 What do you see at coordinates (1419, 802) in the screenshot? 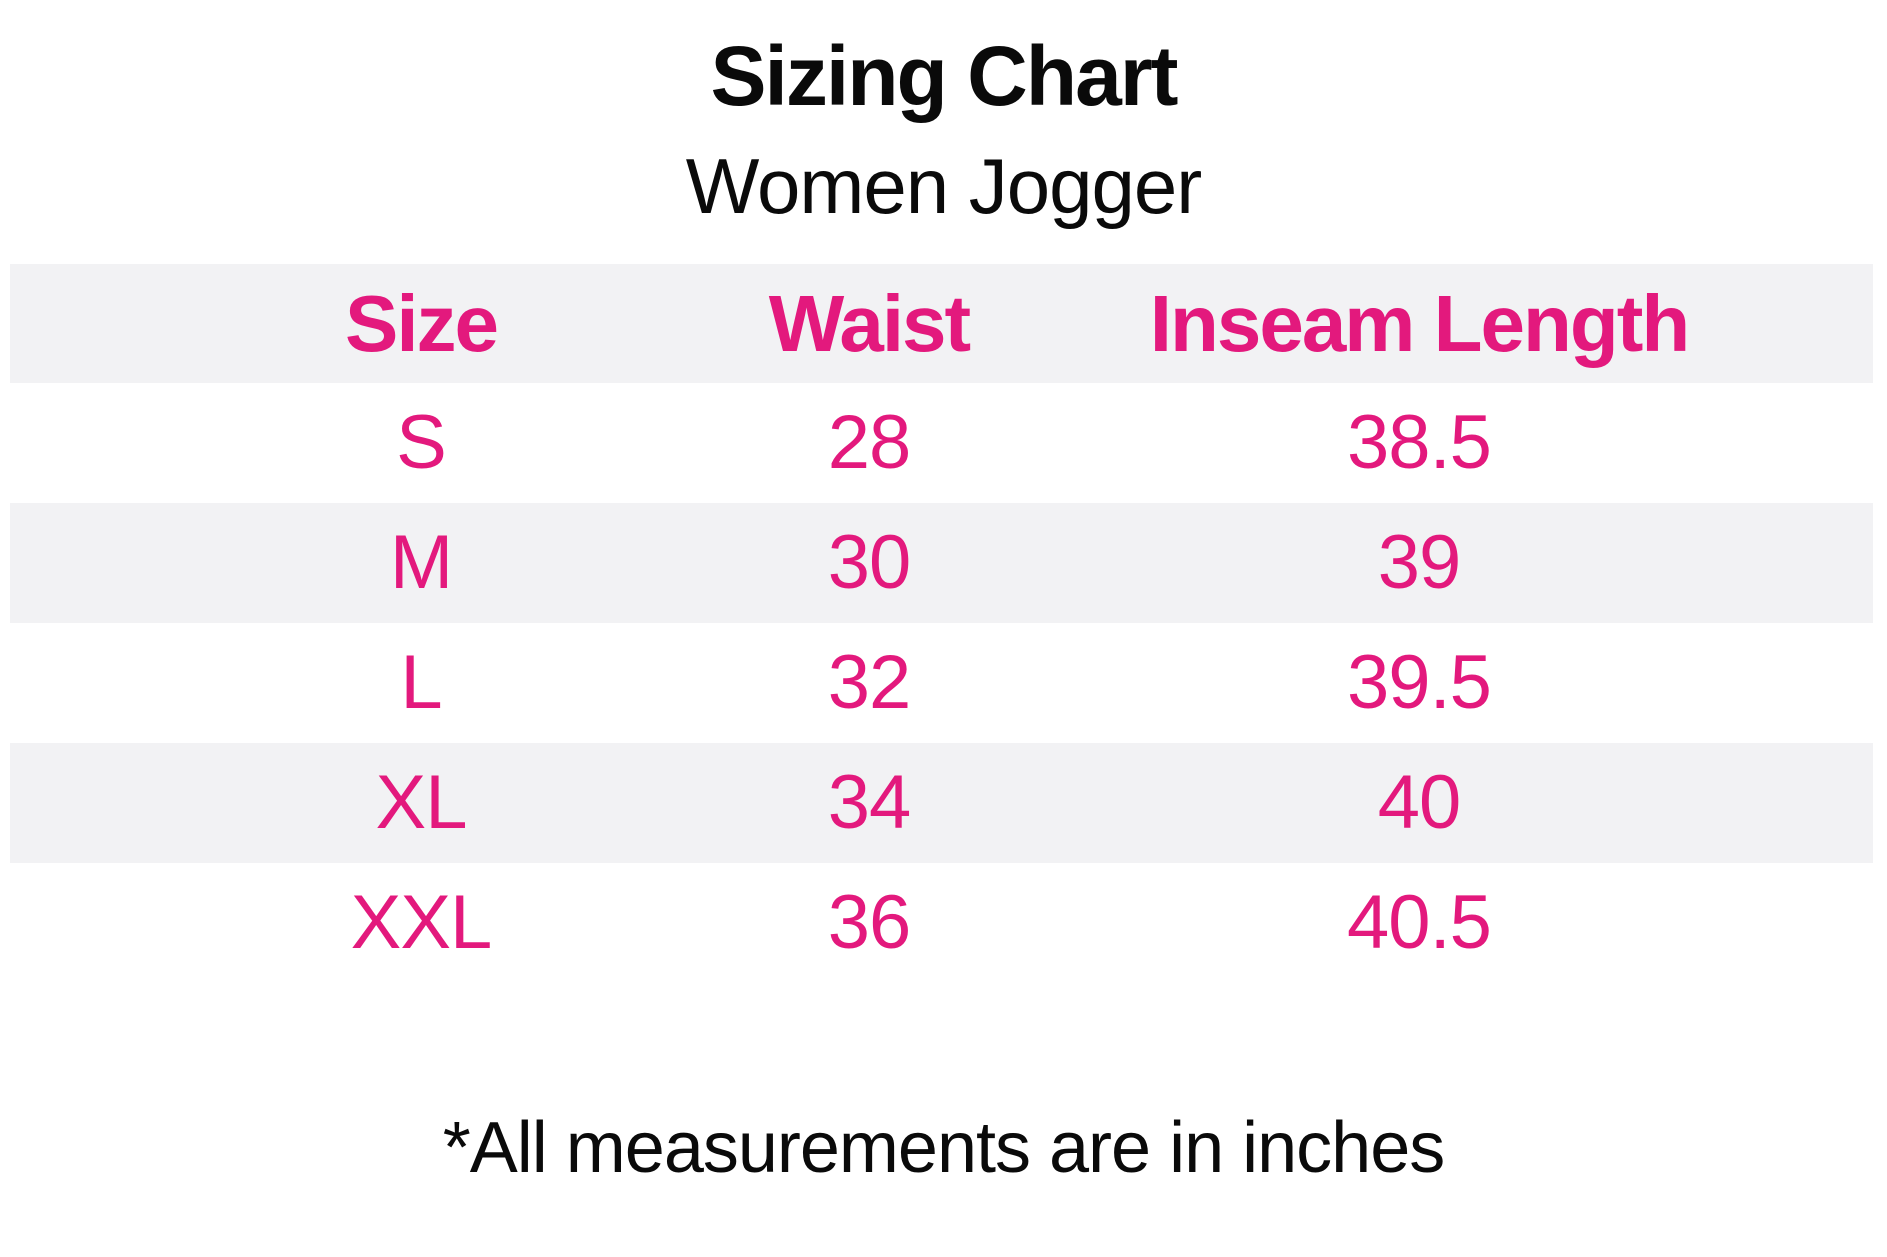
I see `cell-inseam-xl: 40` at bounding box center [1419, 802].